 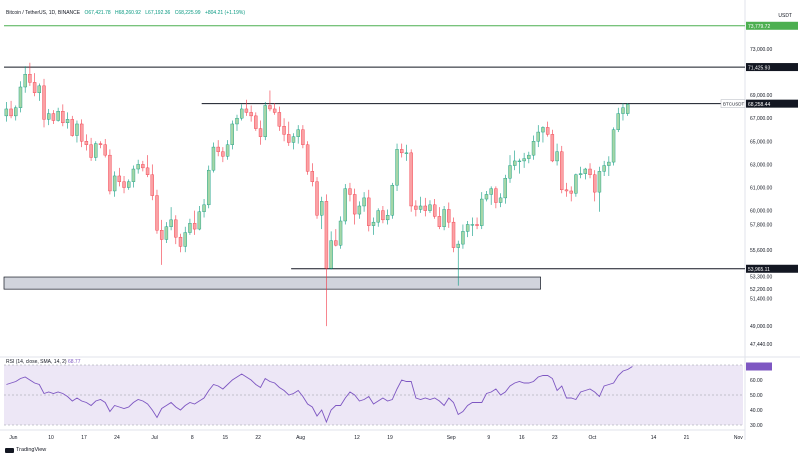 I want to click on rsi-tick-label: 30.00, so click(x=756, y=426).